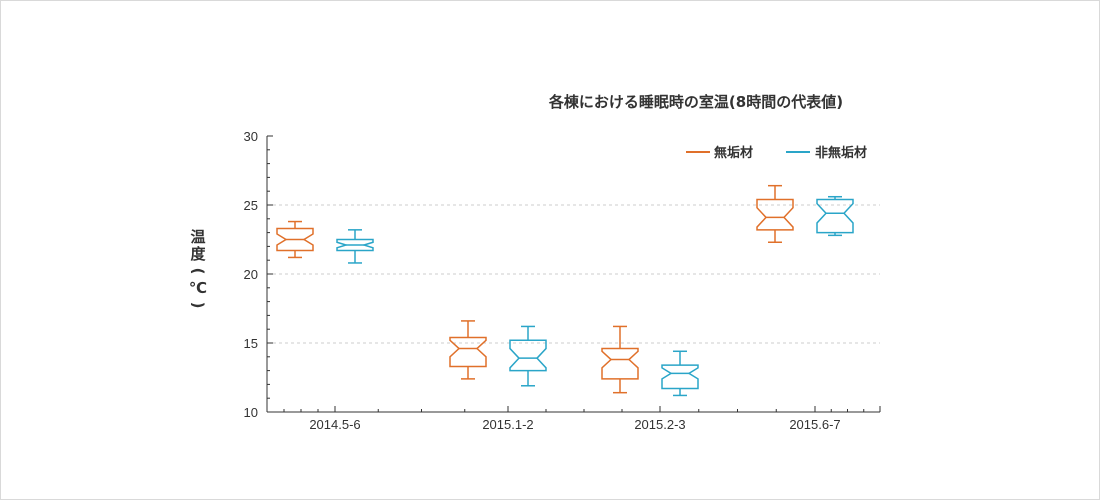  I want to click on y-axis-label-char: (, so click(198, 271).